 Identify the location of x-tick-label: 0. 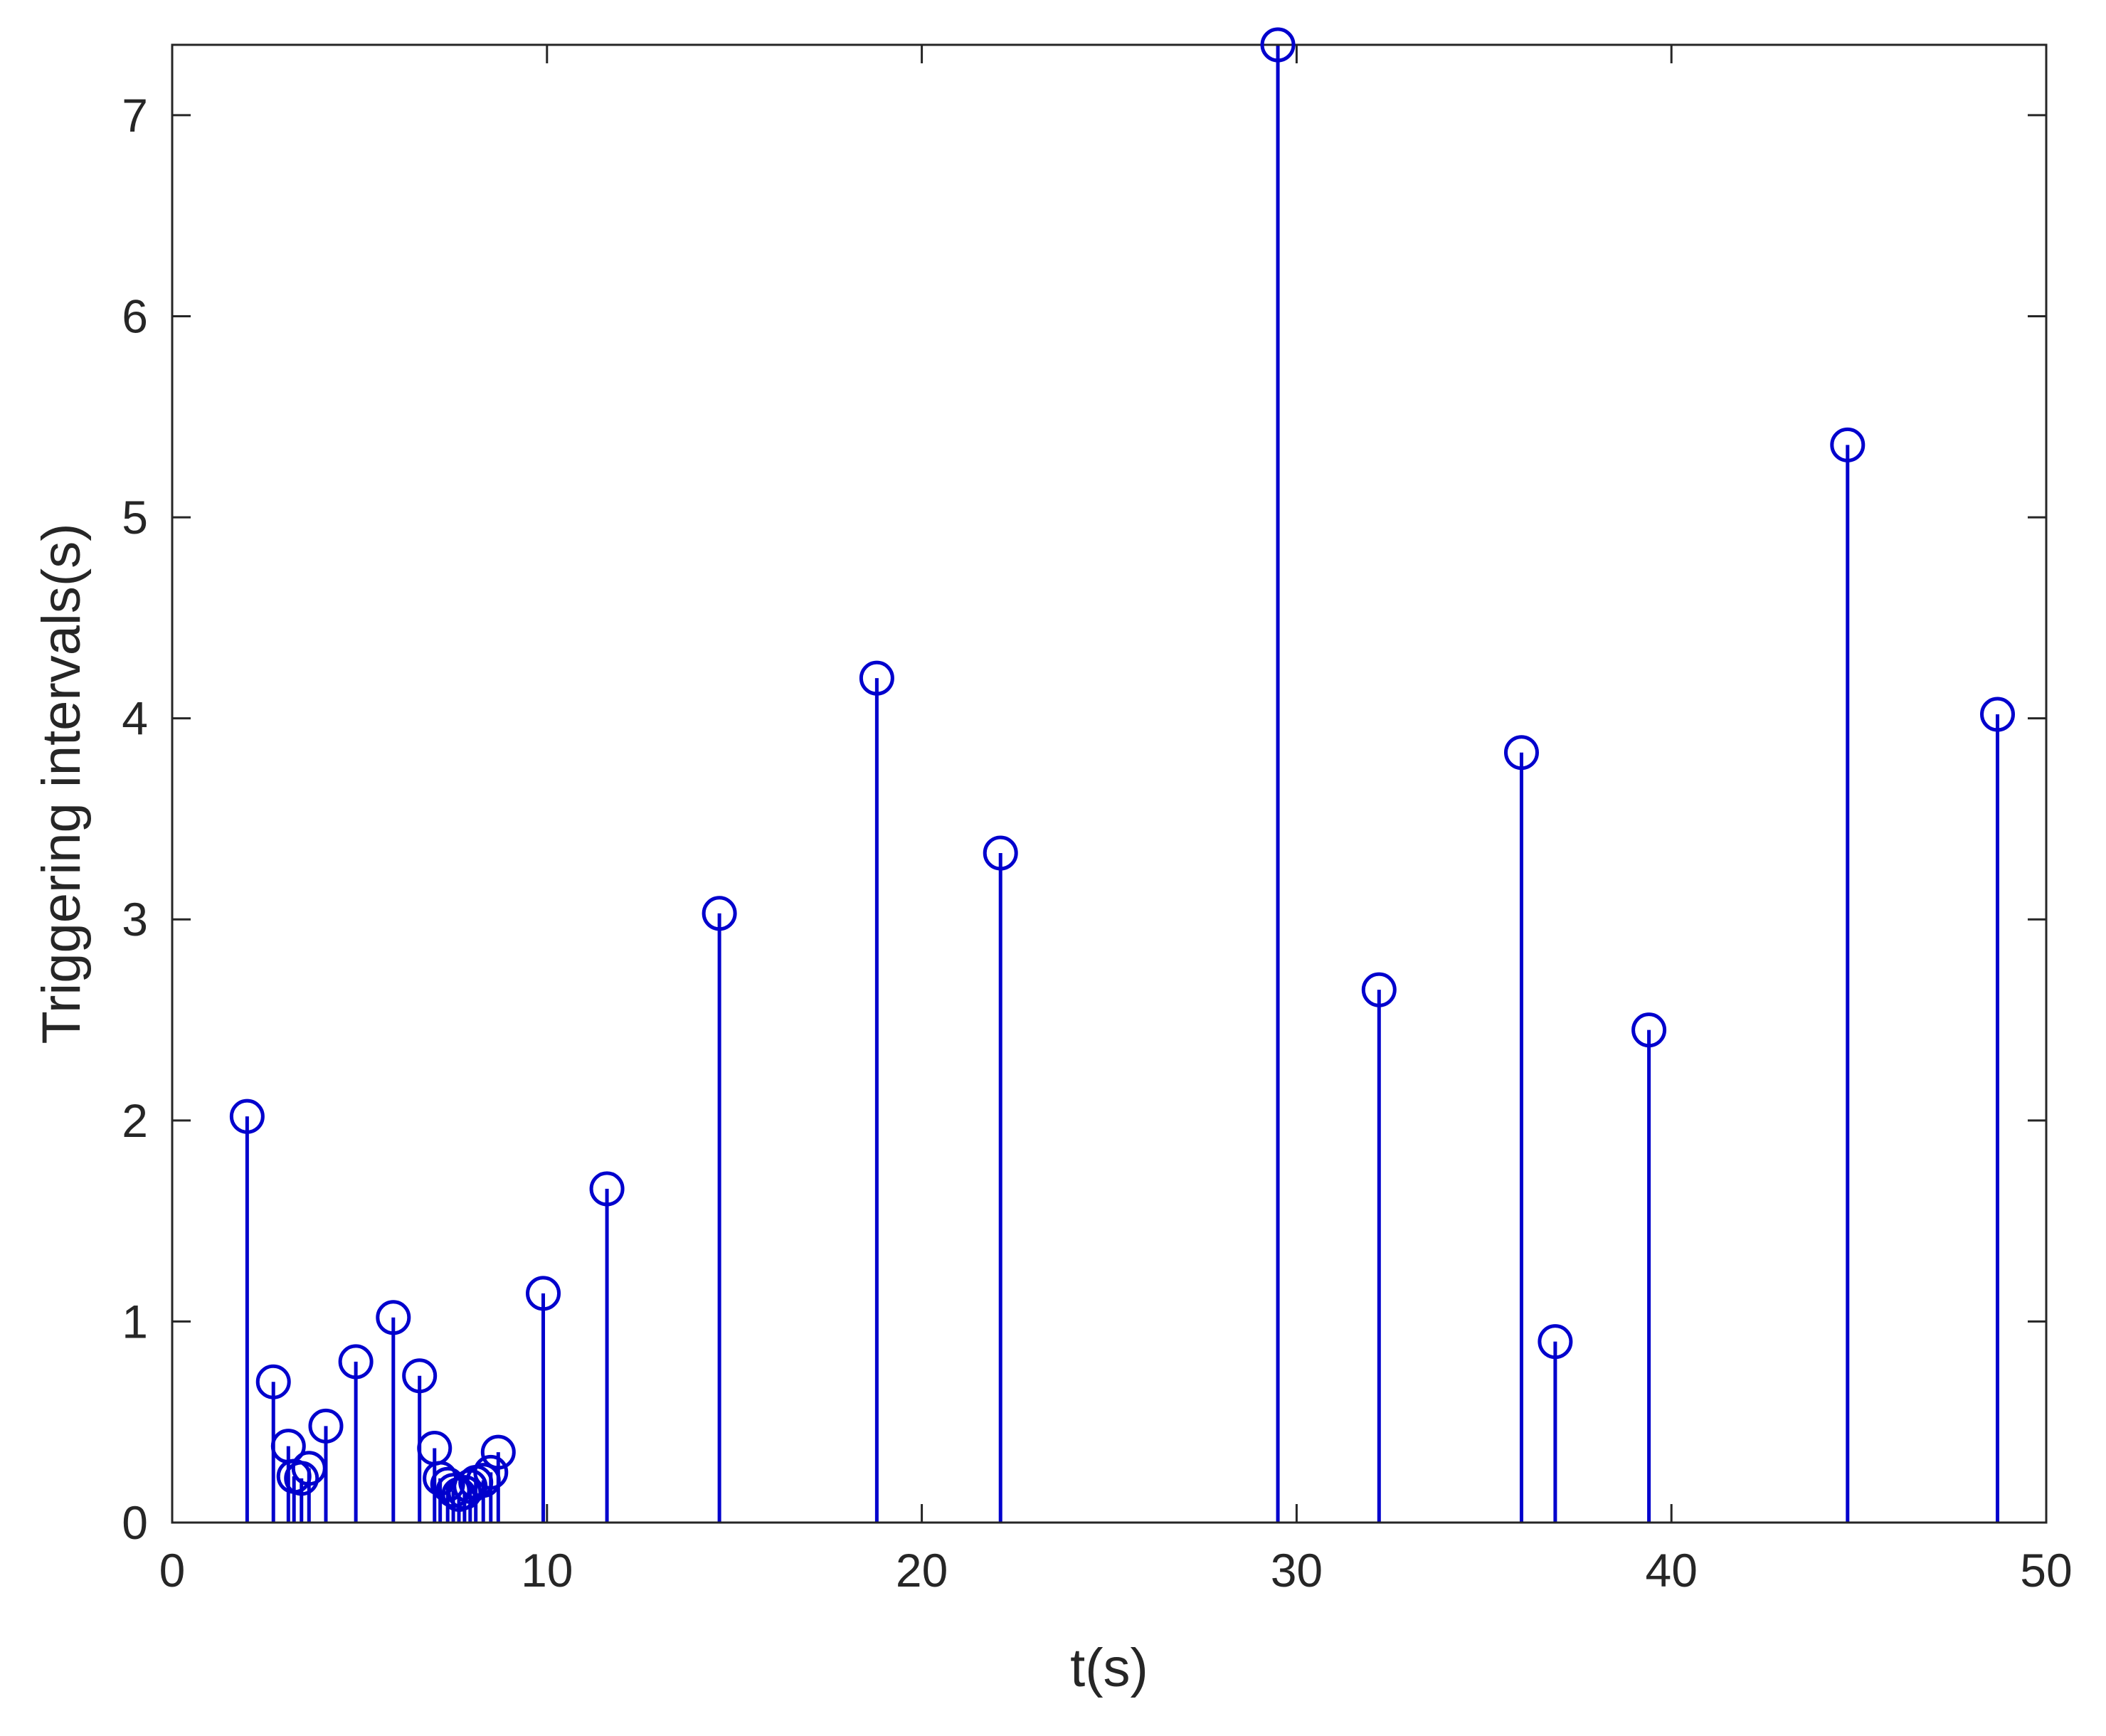
(172, 1570).